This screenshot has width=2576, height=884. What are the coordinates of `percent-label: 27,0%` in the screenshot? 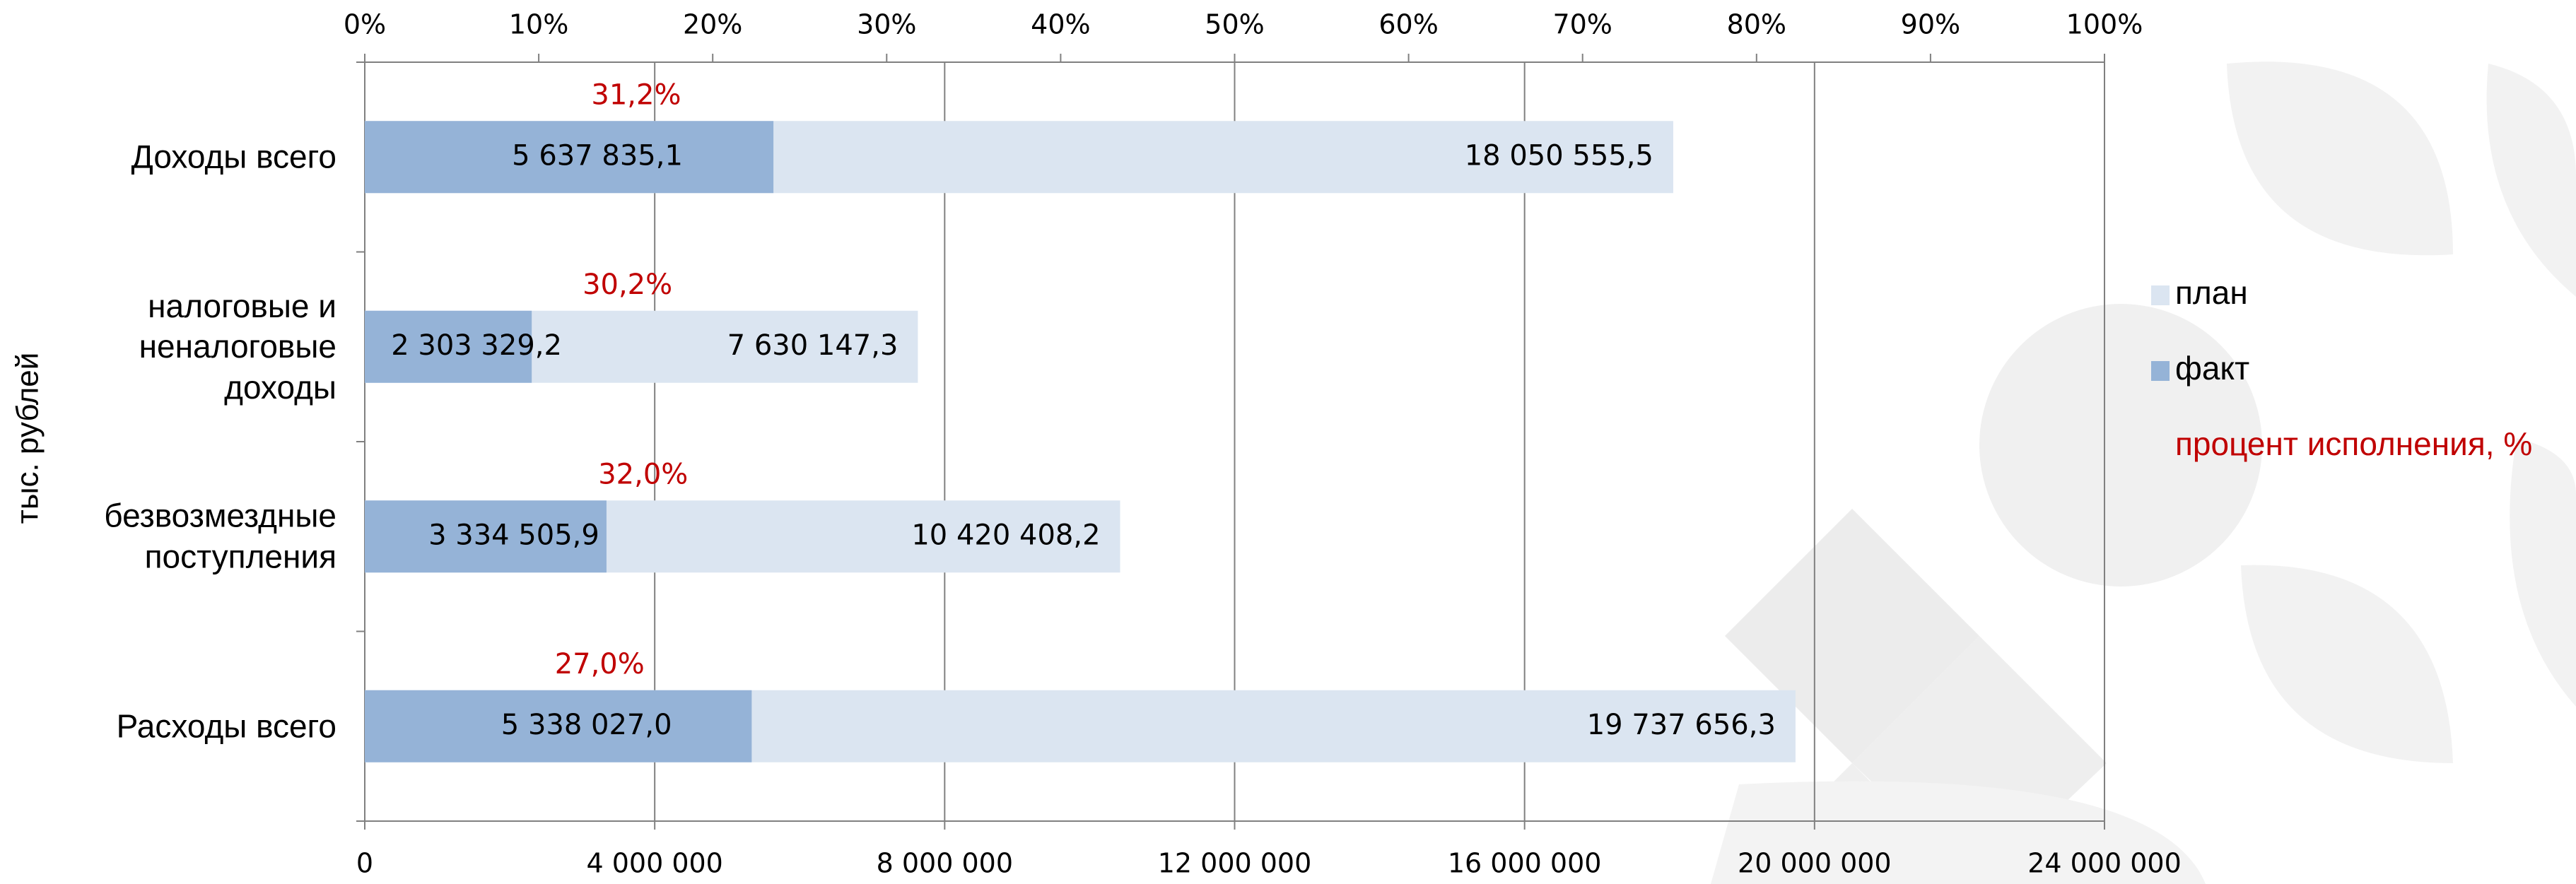 It's located at (600, 664).